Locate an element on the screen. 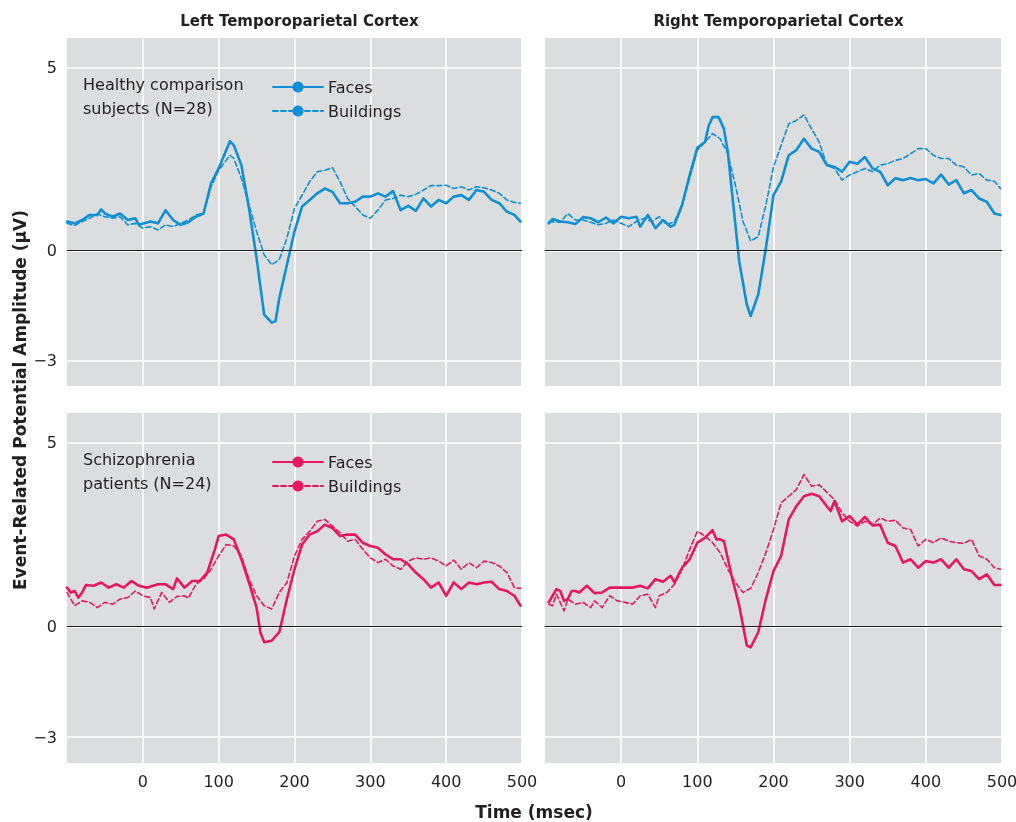 This screenshot has height=822, width=1016. legend-title: Schizophrenia patients (N=24) is located at coordinates (147, 471).